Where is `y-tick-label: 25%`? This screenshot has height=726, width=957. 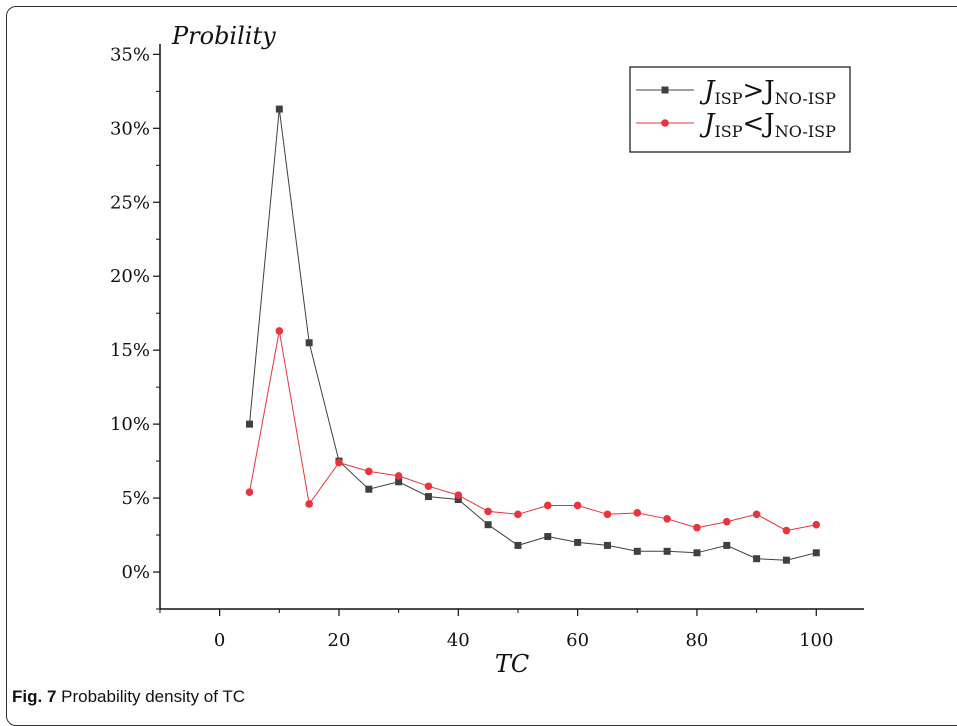 y-tick-label: 25% is located at coordinates (130, 202).